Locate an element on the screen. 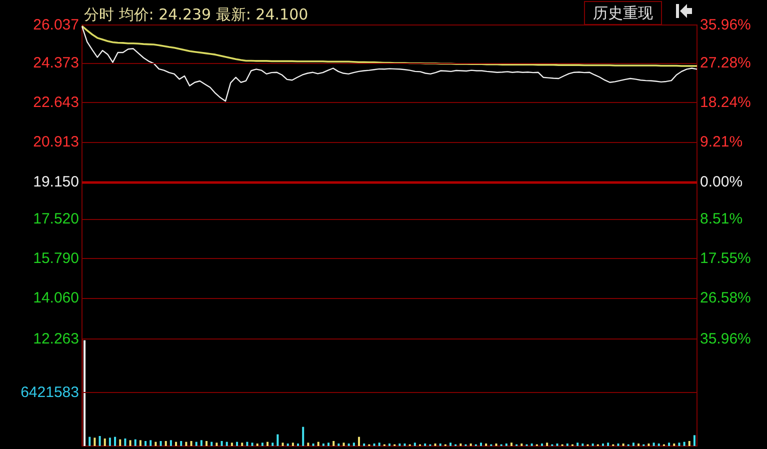 This screenshot has height=449, width=767. y-tick-label: 26.037 is located at coordinates (56, 25).